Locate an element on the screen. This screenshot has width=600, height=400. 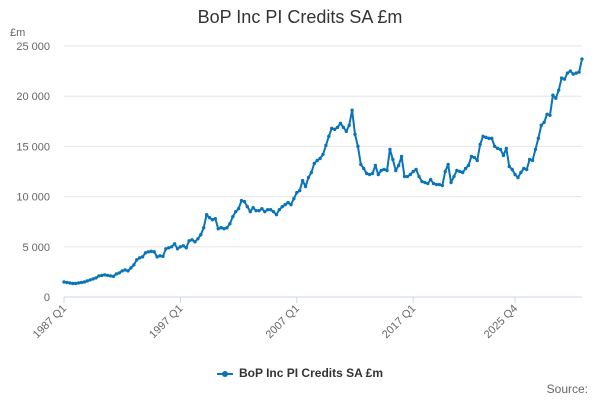
y-tick-label: 0 is located at coordinates (47, 298).